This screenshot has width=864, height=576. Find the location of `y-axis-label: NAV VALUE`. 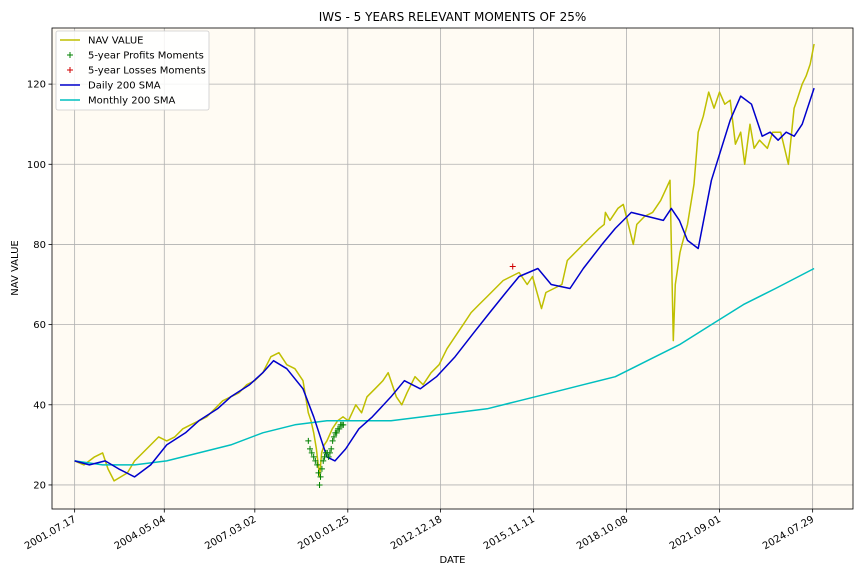

y-axis-label: NAV VALUE is located at coordinates (15, 267).